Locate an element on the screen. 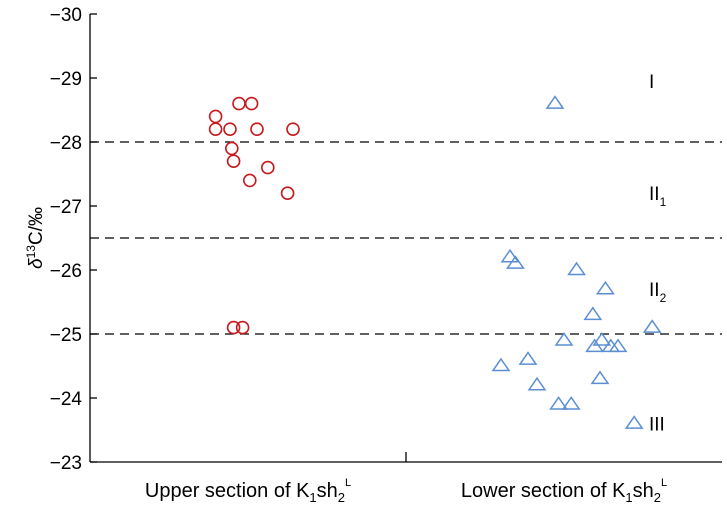 The image size is (727, 506). zone-label: I is located at coordinates (651, 82).